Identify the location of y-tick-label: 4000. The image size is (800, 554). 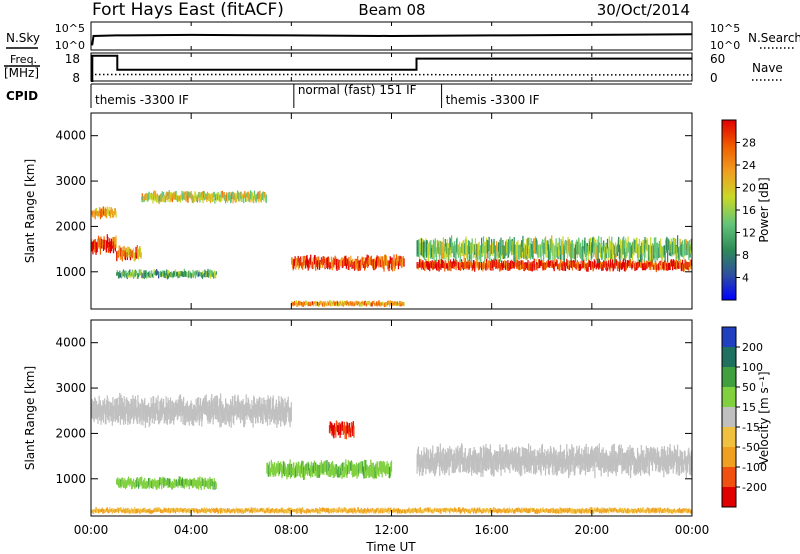
(70, 343).